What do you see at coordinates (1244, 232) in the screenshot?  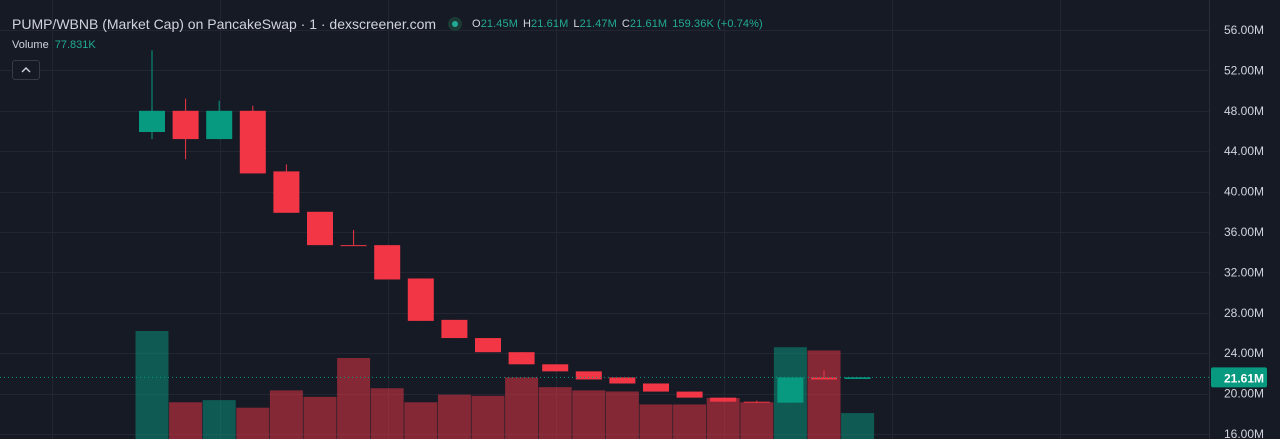 I see `price-tick-label: 36.00M` at bounding box center [1244, 232].